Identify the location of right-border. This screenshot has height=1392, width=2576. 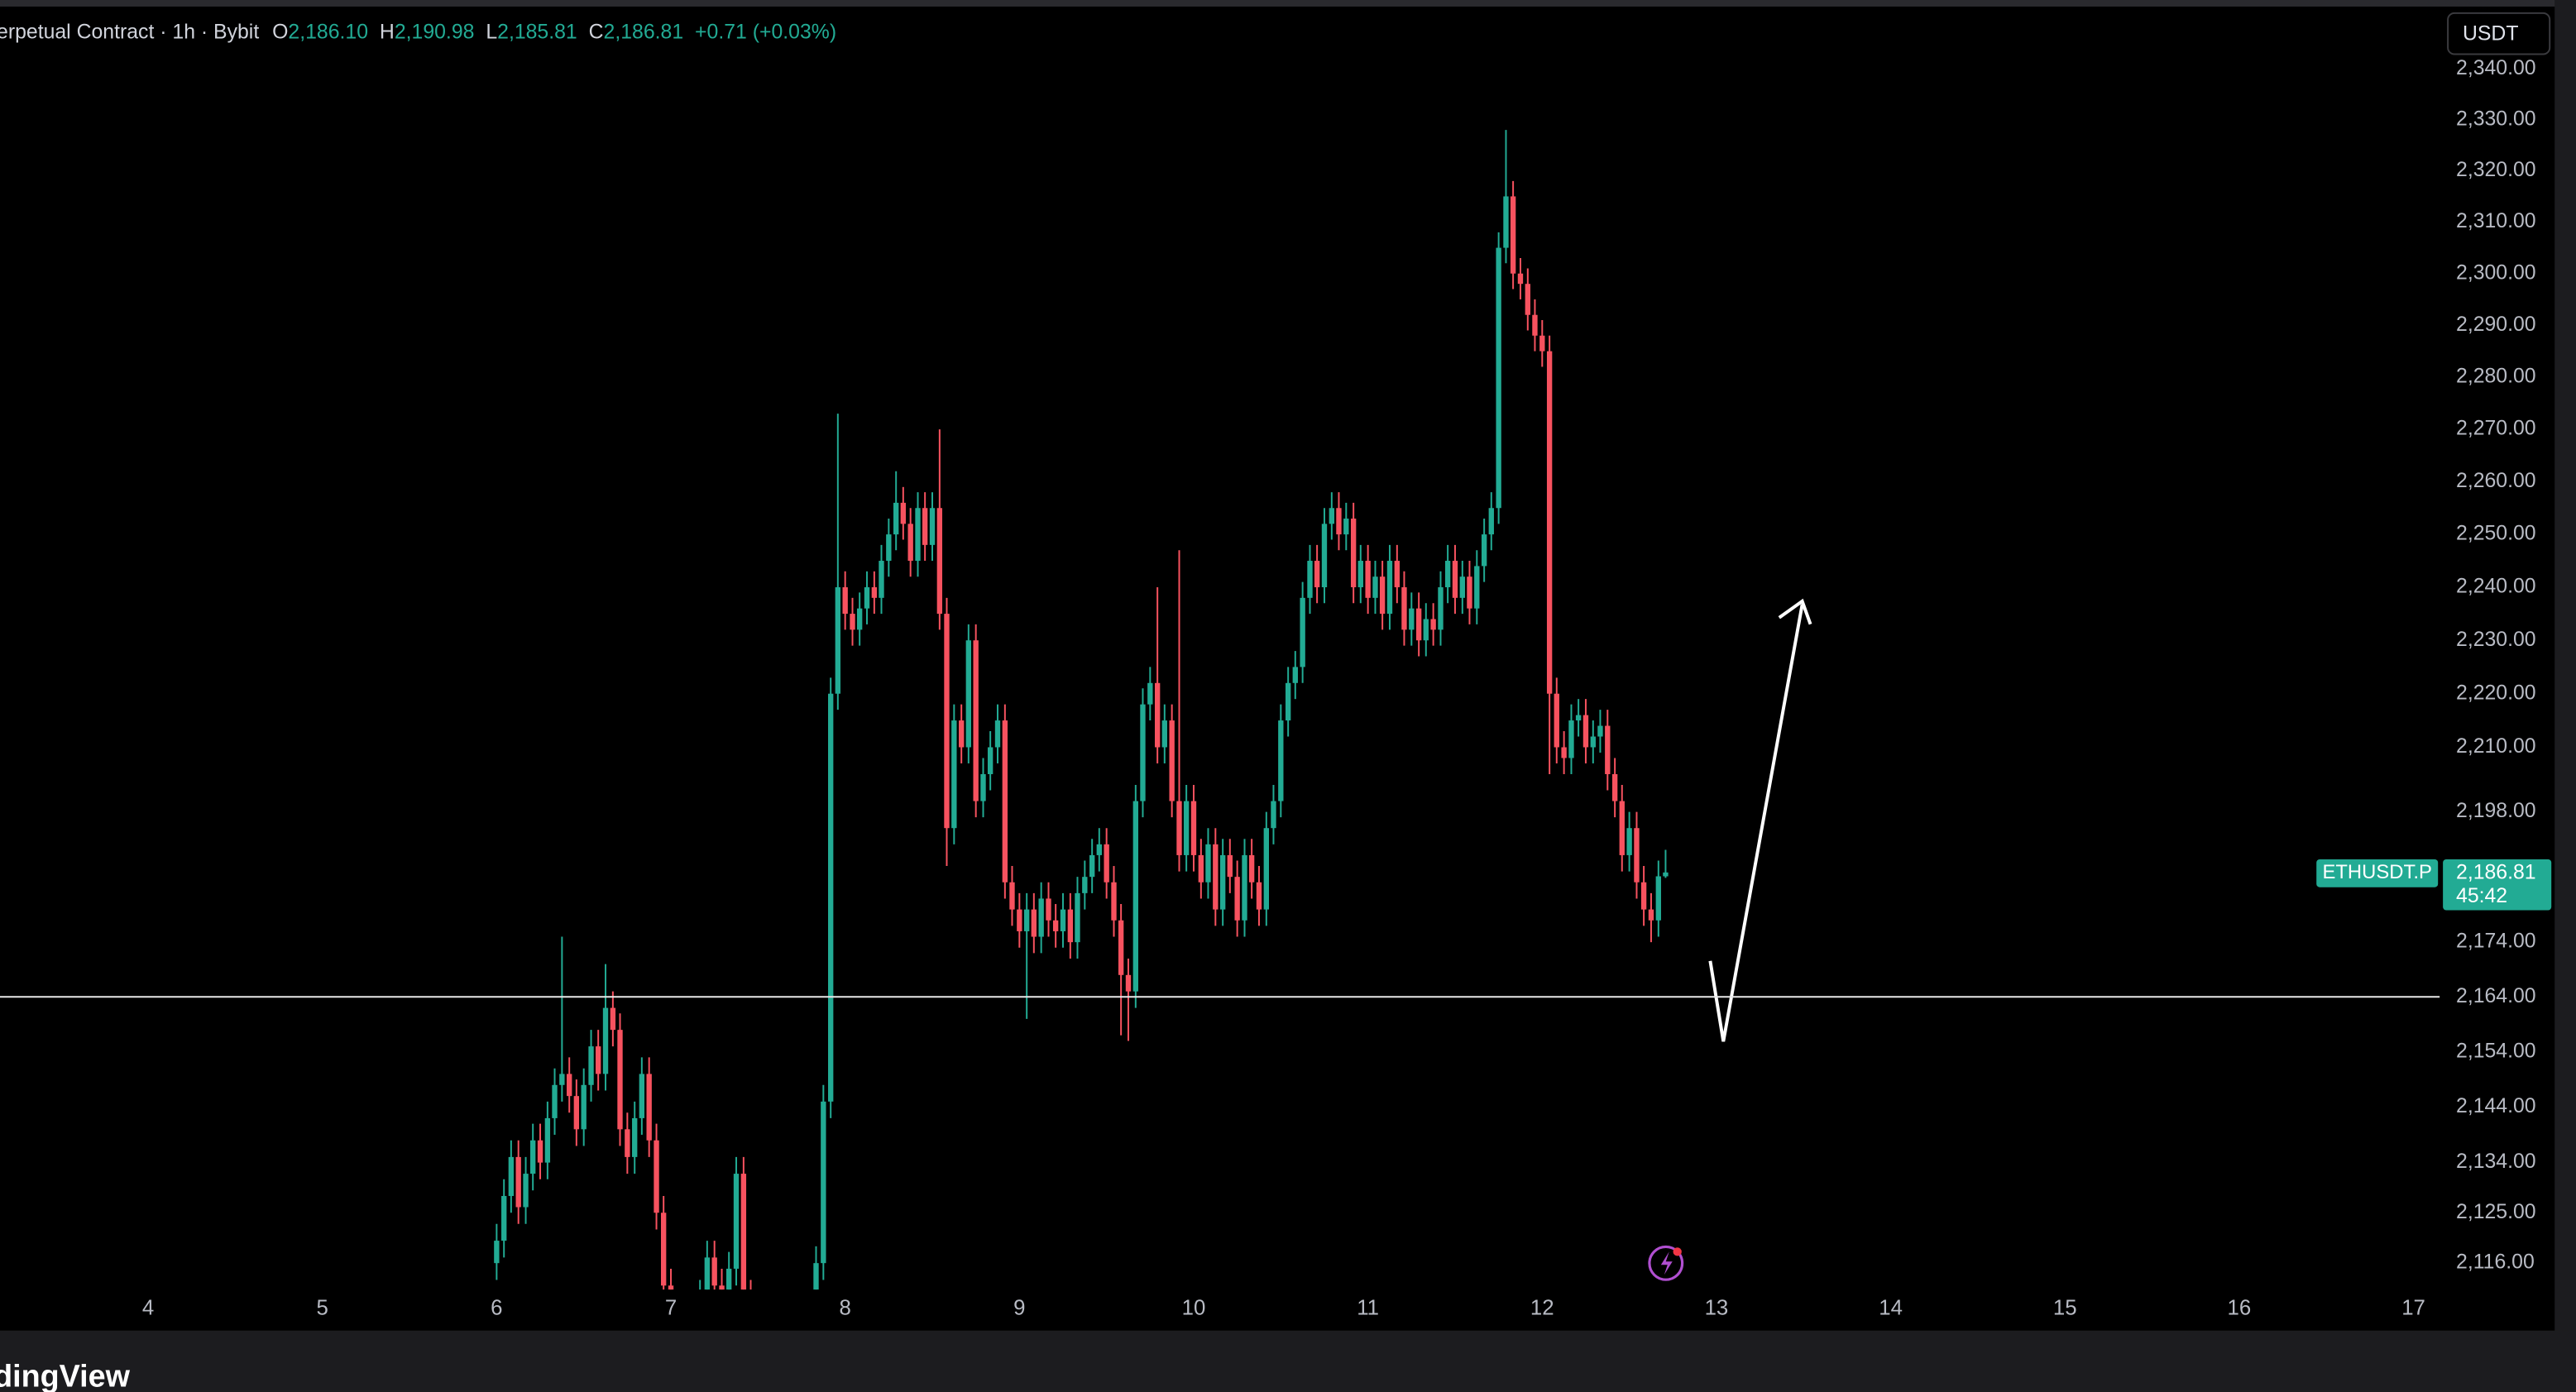
(2565, 696).